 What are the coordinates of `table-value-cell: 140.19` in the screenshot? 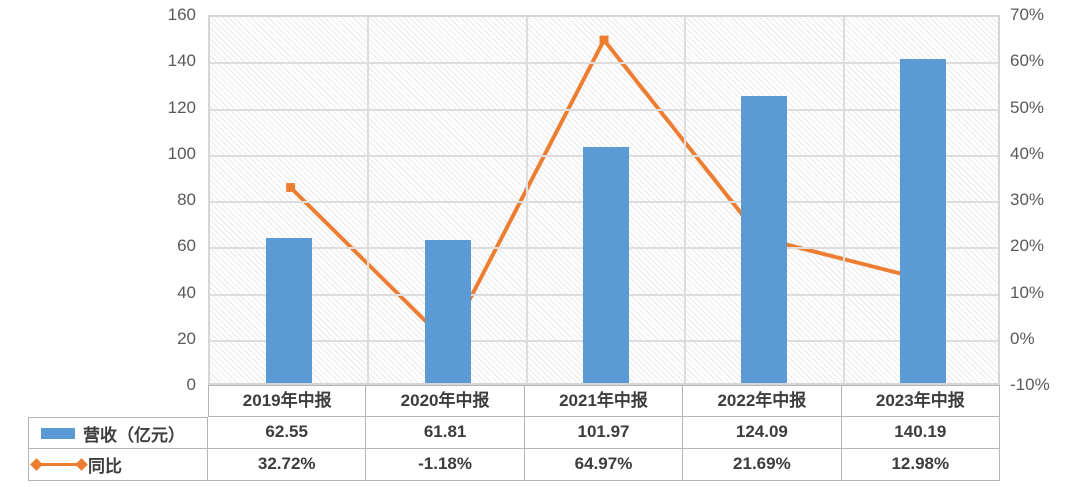 It's located at (920, 433).